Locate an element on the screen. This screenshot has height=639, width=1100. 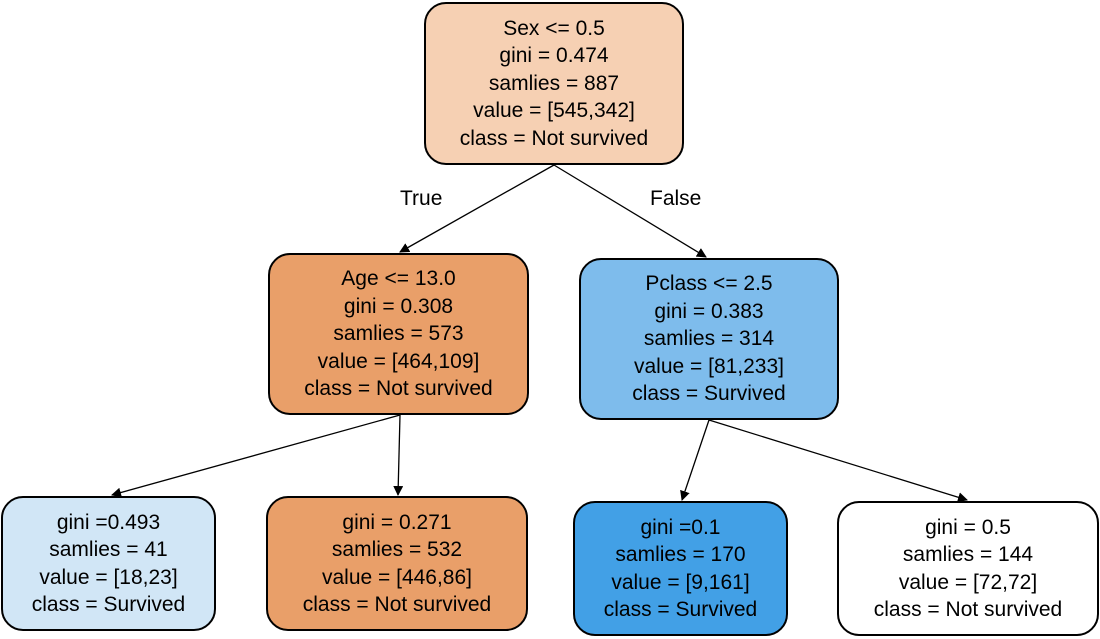
node-leaf-lr-line-2: samlies = 532 is located at coordinates (397, 549).